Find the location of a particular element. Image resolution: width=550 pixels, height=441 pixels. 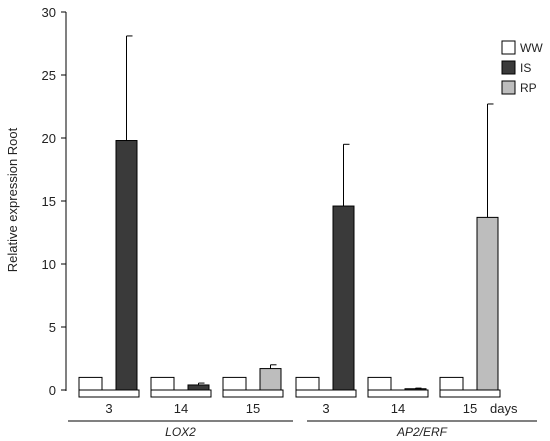

bar-lox2-day14-is is located at coordinates (198, 387).